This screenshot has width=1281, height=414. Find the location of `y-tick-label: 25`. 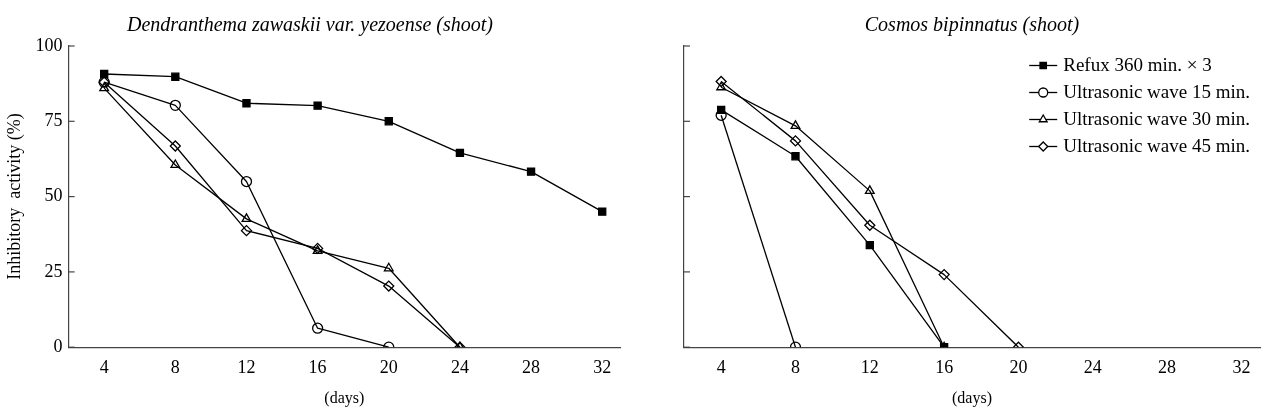

y-tick-label: 25 is located at coordinates (53, 270).